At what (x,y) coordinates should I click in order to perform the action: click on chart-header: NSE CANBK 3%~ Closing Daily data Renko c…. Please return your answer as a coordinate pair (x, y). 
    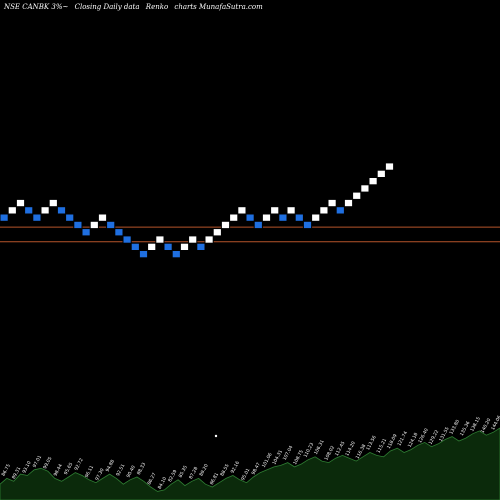
    Looking at the image, I should click on (133, 7).